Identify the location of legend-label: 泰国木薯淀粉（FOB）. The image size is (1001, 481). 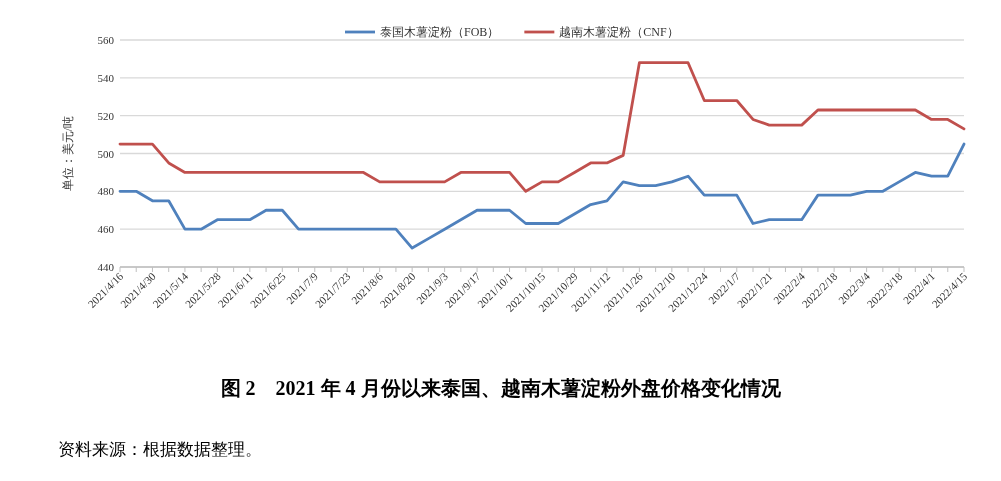
(440, 32).